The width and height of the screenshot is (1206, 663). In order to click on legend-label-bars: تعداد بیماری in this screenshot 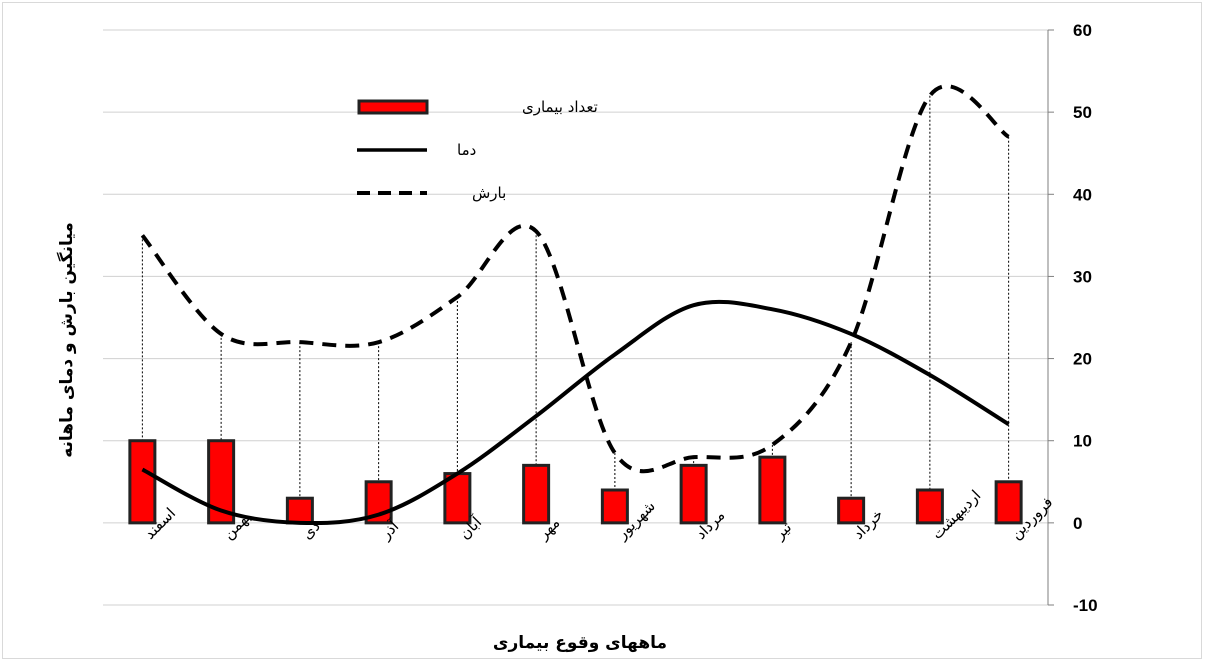, I will do `click(560, 107)`.